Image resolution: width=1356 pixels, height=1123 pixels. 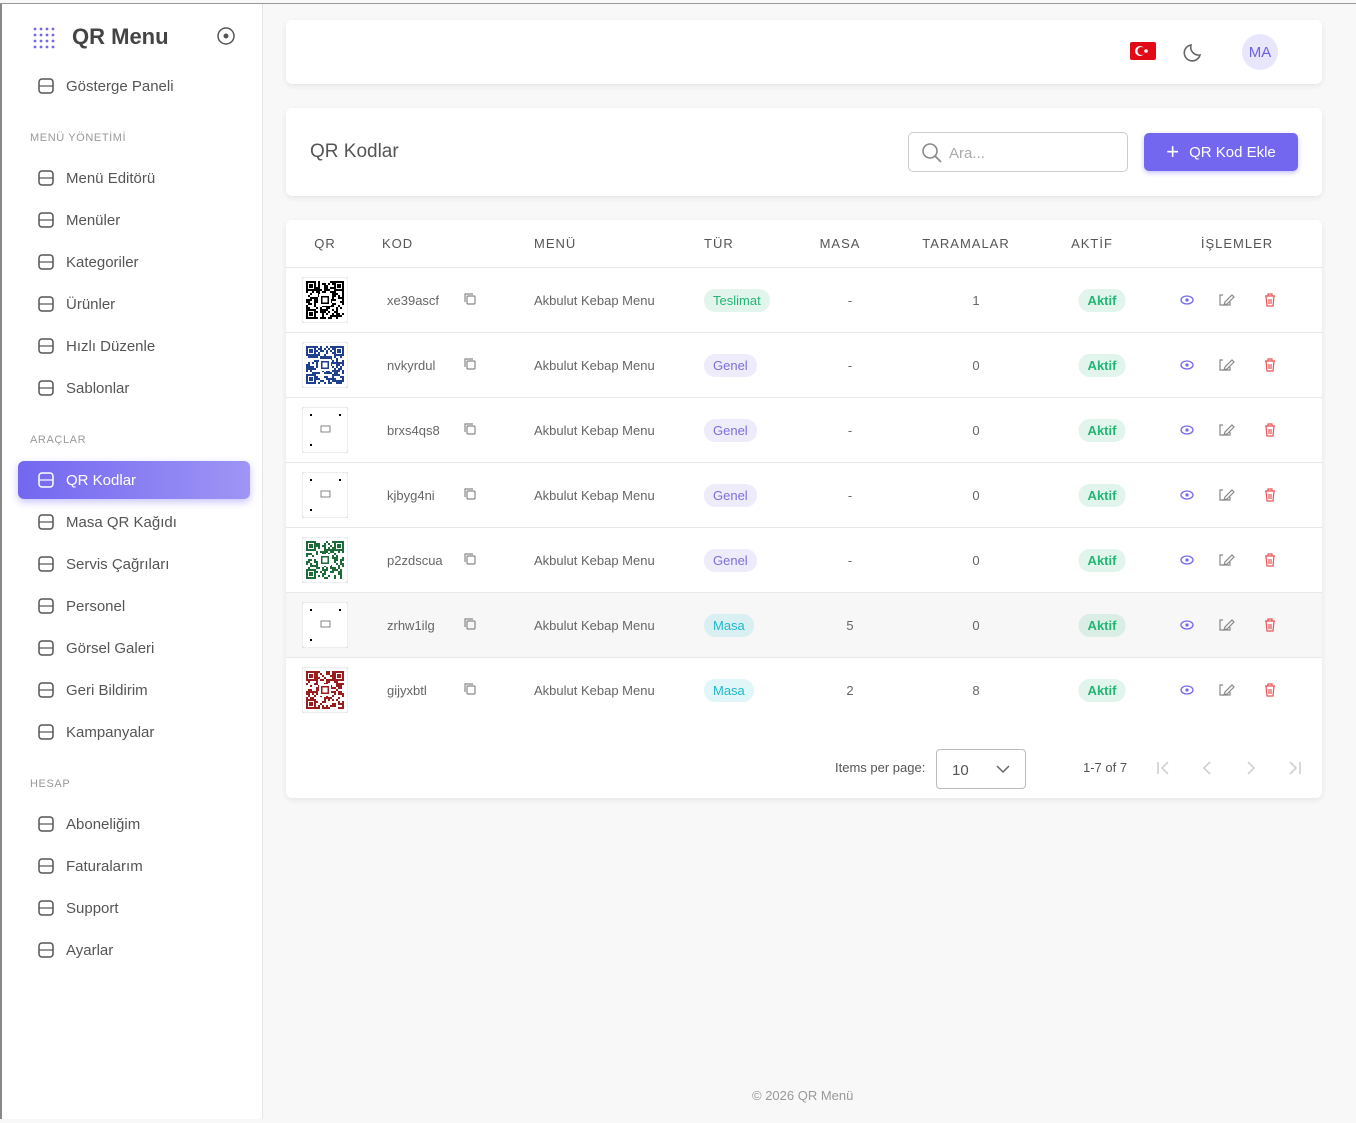 I want to click on nav-label: Masa QR Kağıdı, so click(x=121, y=522).